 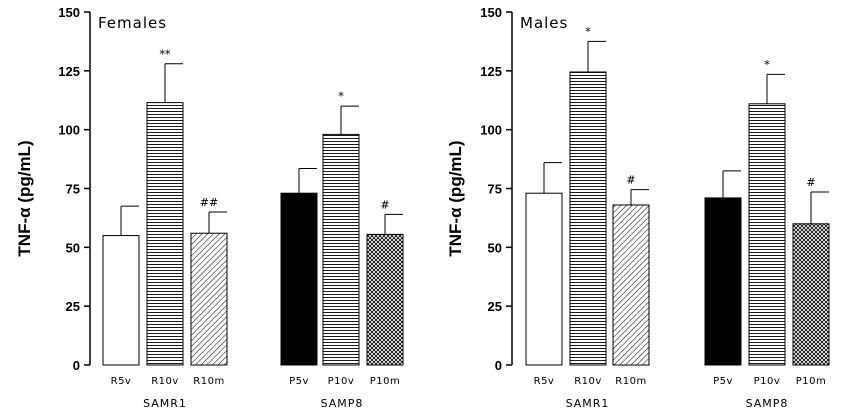 What do you see at coordinates (132, 23) in the screenshot?
I see `panel-title: Females` at bounding box center [132, 23].